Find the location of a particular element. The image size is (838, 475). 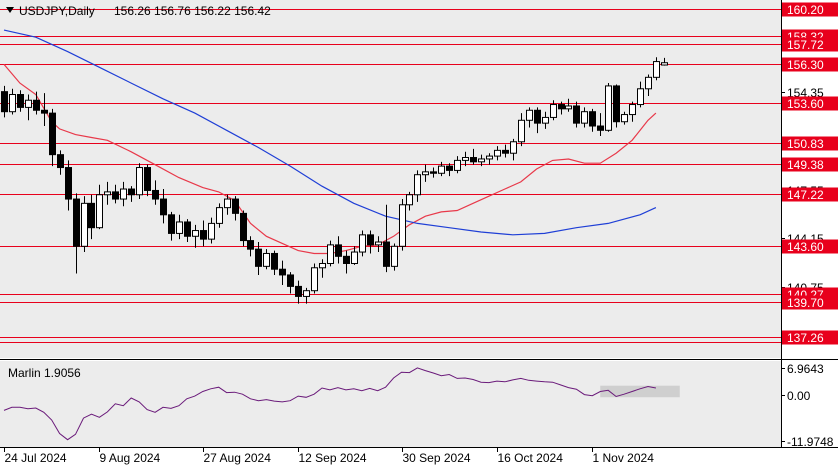

collapse-triangle-icon is located at coordinates (10, 10).